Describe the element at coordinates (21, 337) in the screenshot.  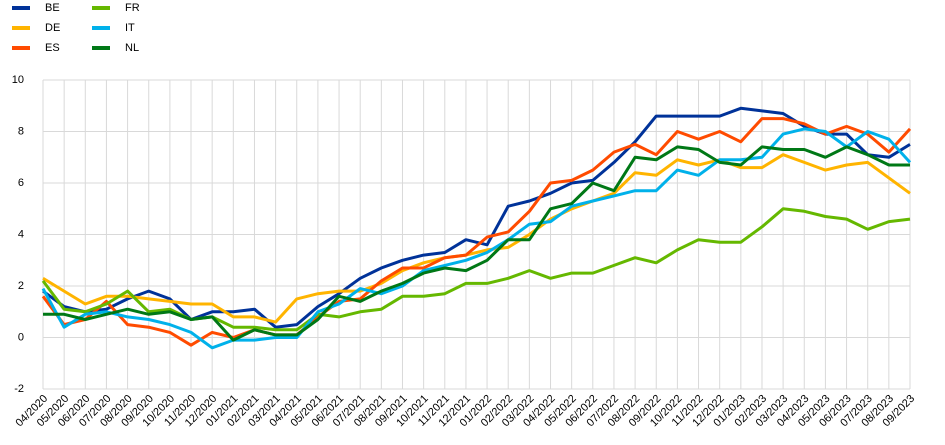
I see `y-tick-label: 0` at that location.